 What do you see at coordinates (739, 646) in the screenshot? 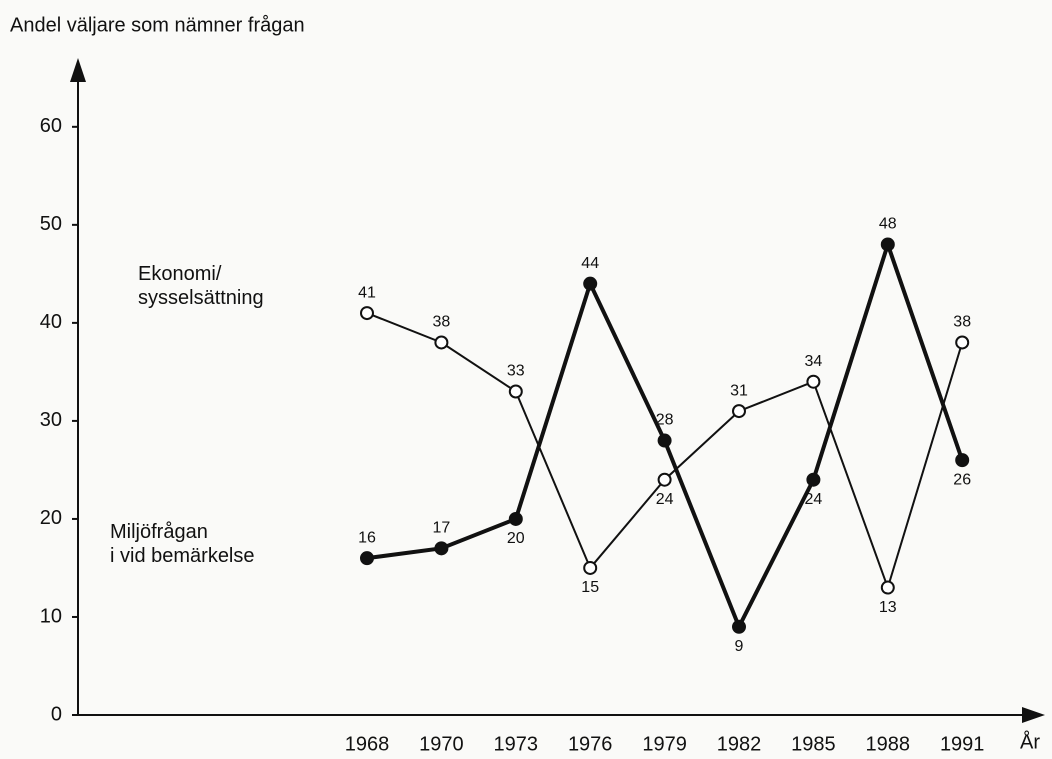
I see `data-label: 9` at bounding box center [739, 646].